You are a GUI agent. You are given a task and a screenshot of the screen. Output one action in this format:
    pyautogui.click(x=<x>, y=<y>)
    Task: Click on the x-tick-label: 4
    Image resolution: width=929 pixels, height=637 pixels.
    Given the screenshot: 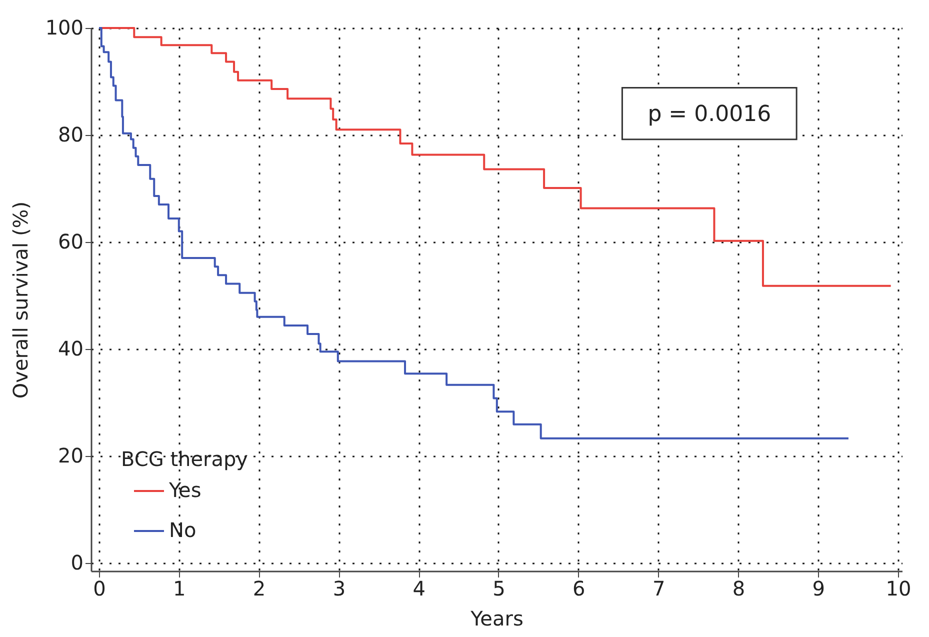 What is the action you would take?
    pyautogui.click(x=419, y=588)
    